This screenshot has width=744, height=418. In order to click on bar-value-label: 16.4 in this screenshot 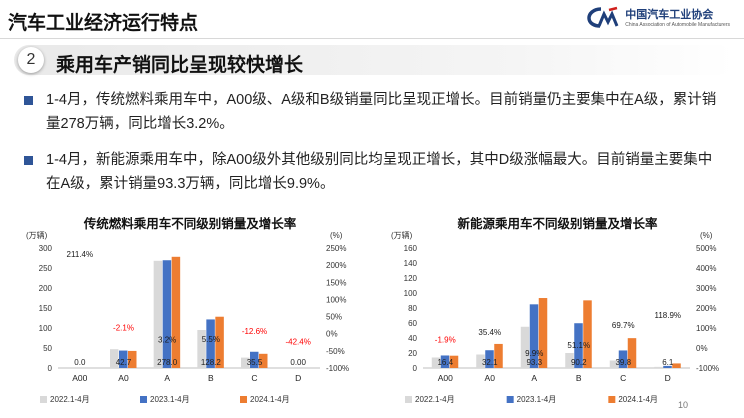, I will do `click(445, 362)`.